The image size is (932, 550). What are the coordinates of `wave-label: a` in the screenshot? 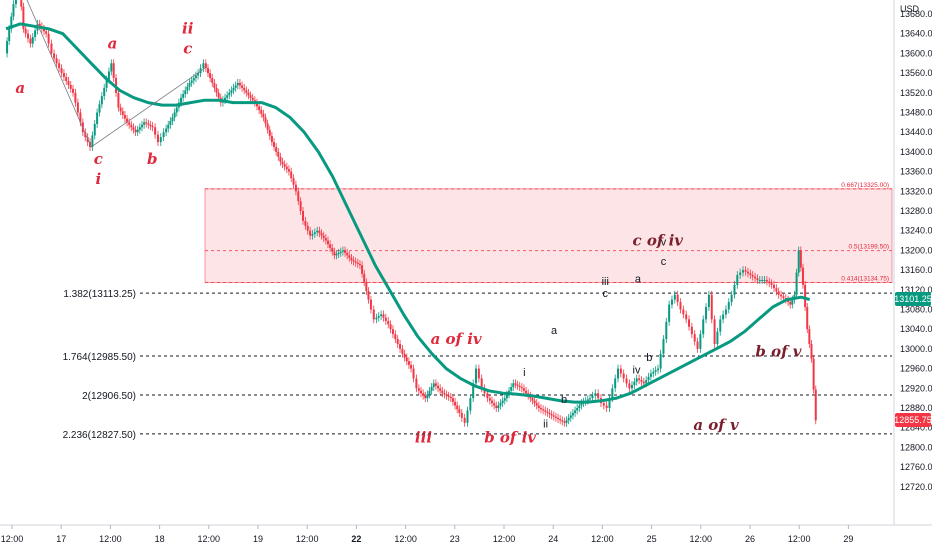 It's located at (554, 331).